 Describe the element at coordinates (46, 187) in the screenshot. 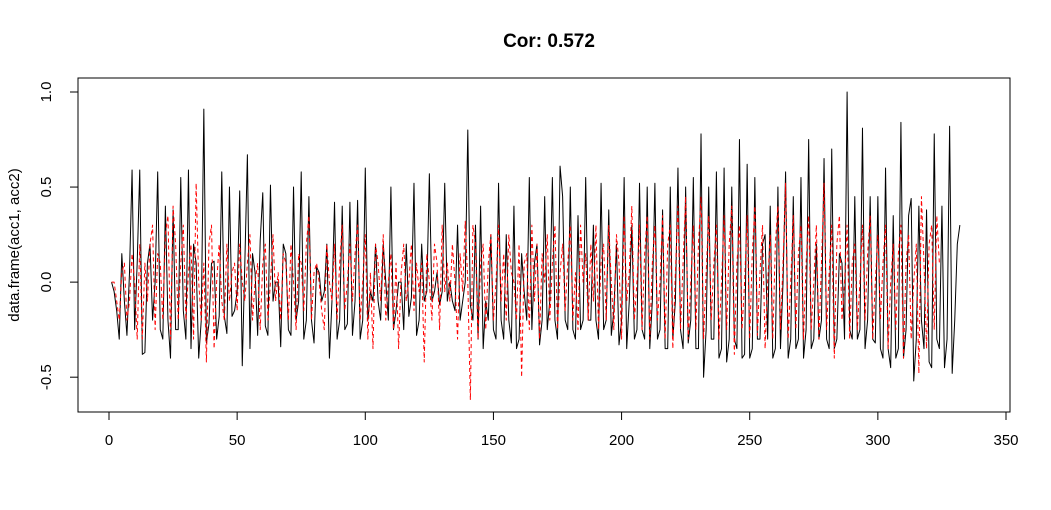

I see `y-tick-label: 0.5` at that location.